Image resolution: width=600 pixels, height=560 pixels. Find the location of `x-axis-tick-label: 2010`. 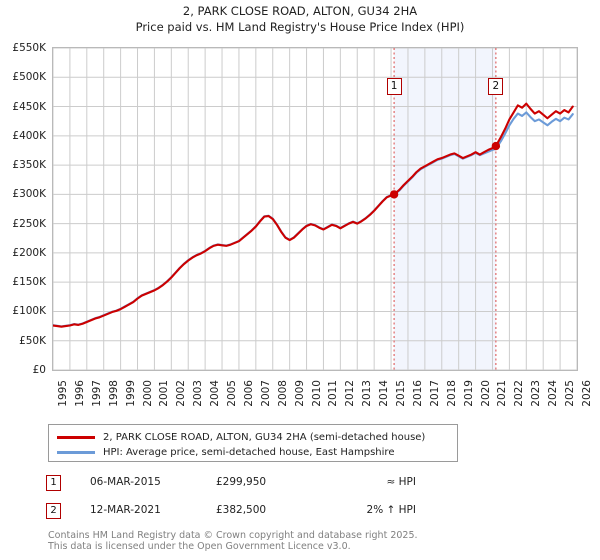

x-axis-tick-label: 2010 is located at coordinates (316, 393).